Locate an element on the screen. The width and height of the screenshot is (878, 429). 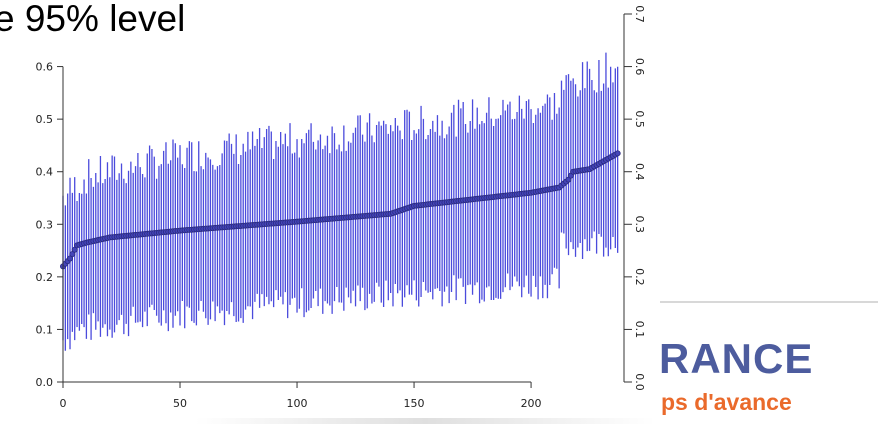
y-tick-label: 0.0 is located at coordinates (45, 382).